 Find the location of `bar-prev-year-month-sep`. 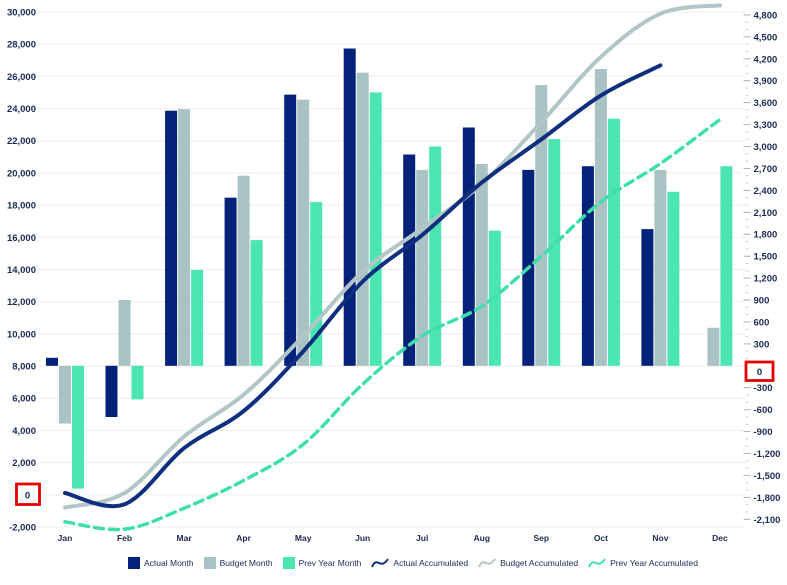

bar-prev-year-month-sep is located at coordinates (554, 252).